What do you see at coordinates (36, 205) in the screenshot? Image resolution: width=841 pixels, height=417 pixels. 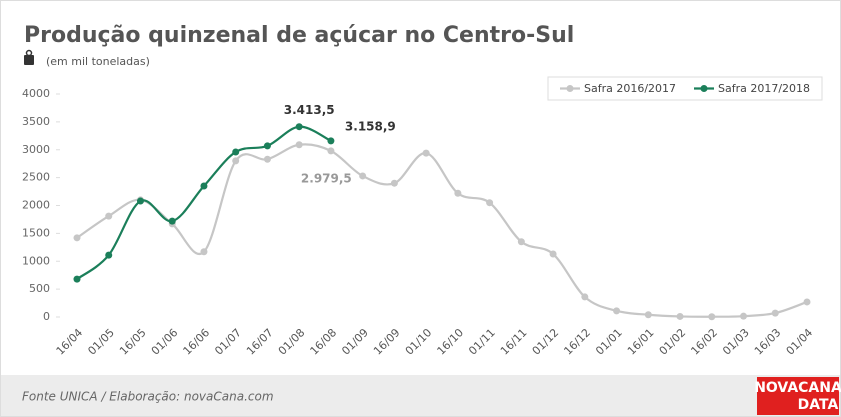 I see `y-tick-label: 2000` at bounding box center [36, 205].